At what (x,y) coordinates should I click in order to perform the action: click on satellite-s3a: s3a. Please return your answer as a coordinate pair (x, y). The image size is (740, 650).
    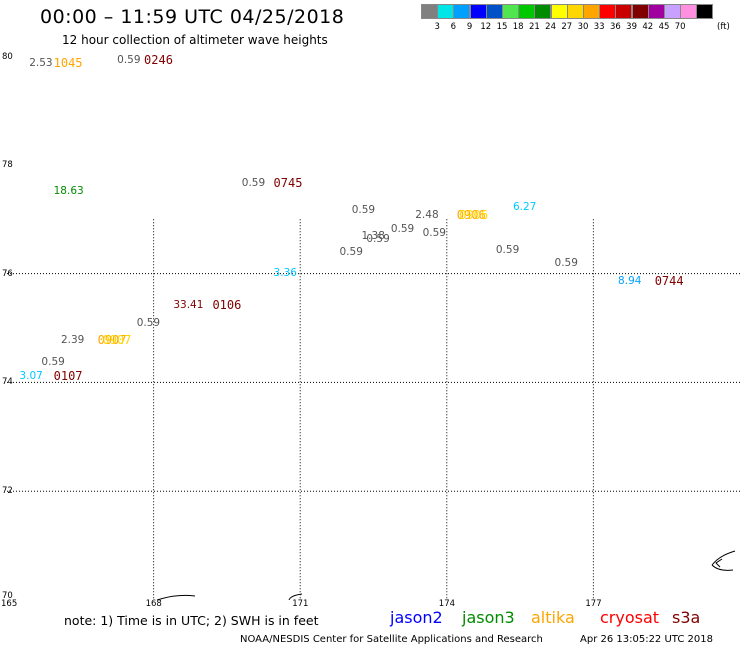
    Looking at the image, I should click on (686, 617).